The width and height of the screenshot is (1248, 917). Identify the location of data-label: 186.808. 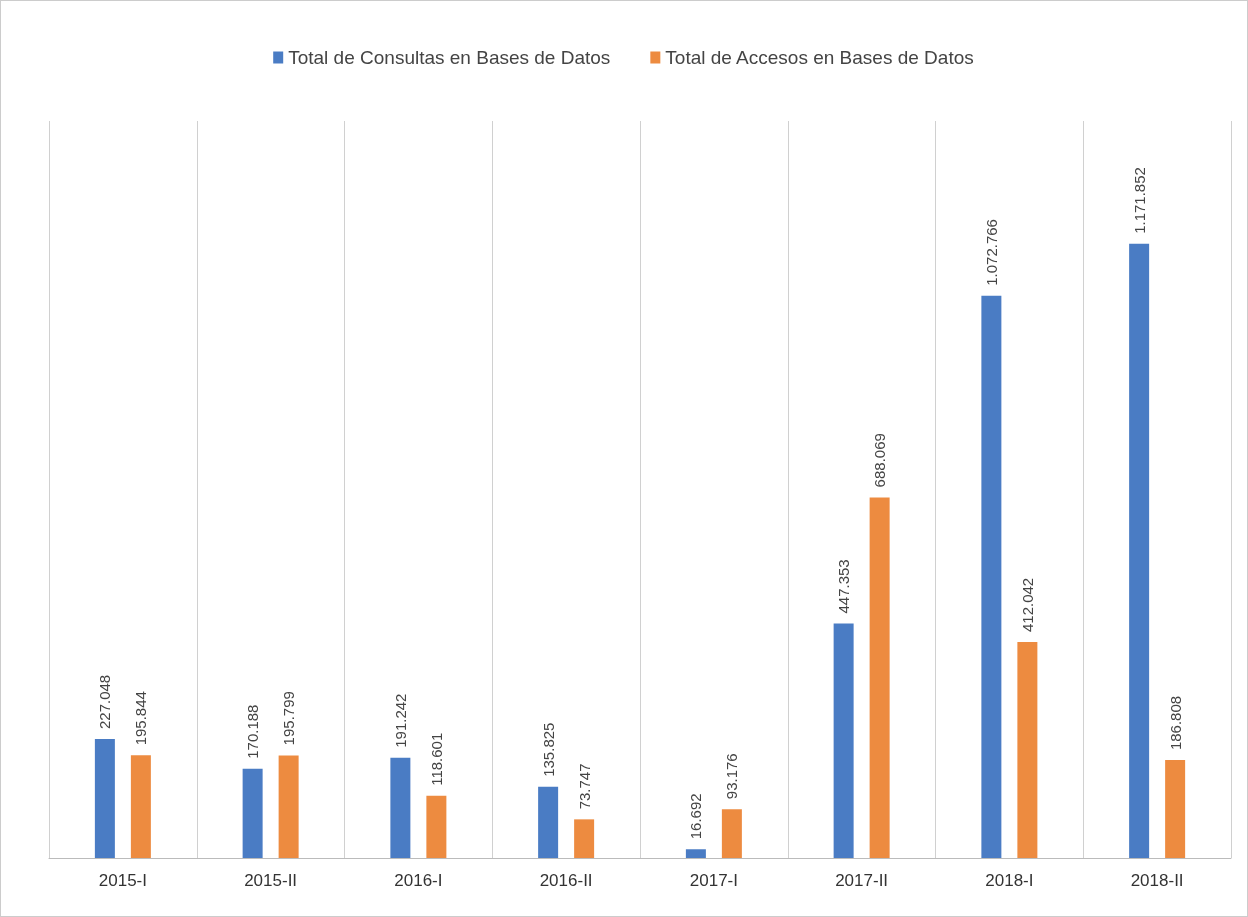
(1175, 723).